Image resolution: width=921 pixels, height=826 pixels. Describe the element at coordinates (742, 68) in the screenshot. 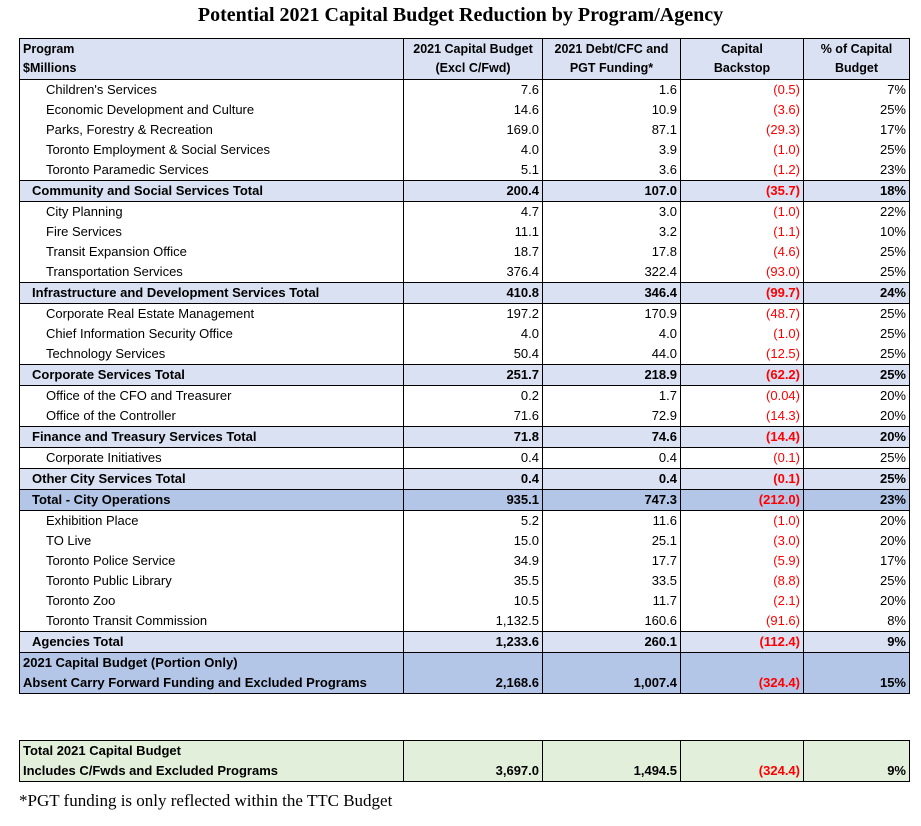

I see `header-capital-backstop-line2: Backstop` at that location.